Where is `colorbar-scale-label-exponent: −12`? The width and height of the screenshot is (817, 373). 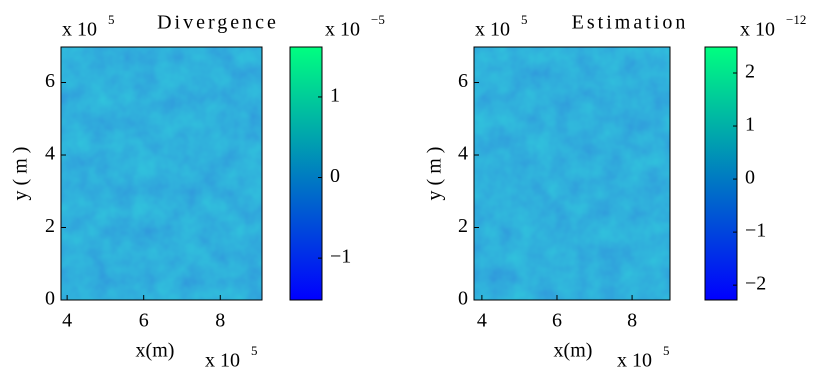 colorbar-scale-label-exponent: −12 is located at coordinates (796, 19).